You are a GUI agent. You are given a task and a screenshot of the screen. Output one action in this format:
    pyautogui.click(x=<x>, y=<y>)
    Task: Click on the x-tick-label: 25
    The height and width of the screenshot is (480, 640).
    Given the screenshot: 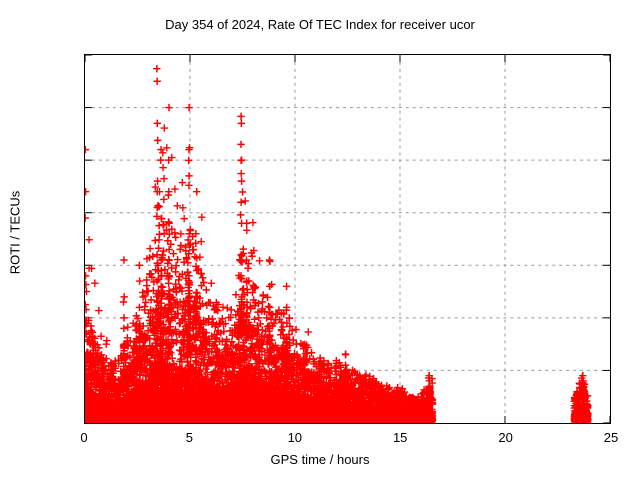 What is the action you would take?
    pyautogui.click(x=610, y=437)
    